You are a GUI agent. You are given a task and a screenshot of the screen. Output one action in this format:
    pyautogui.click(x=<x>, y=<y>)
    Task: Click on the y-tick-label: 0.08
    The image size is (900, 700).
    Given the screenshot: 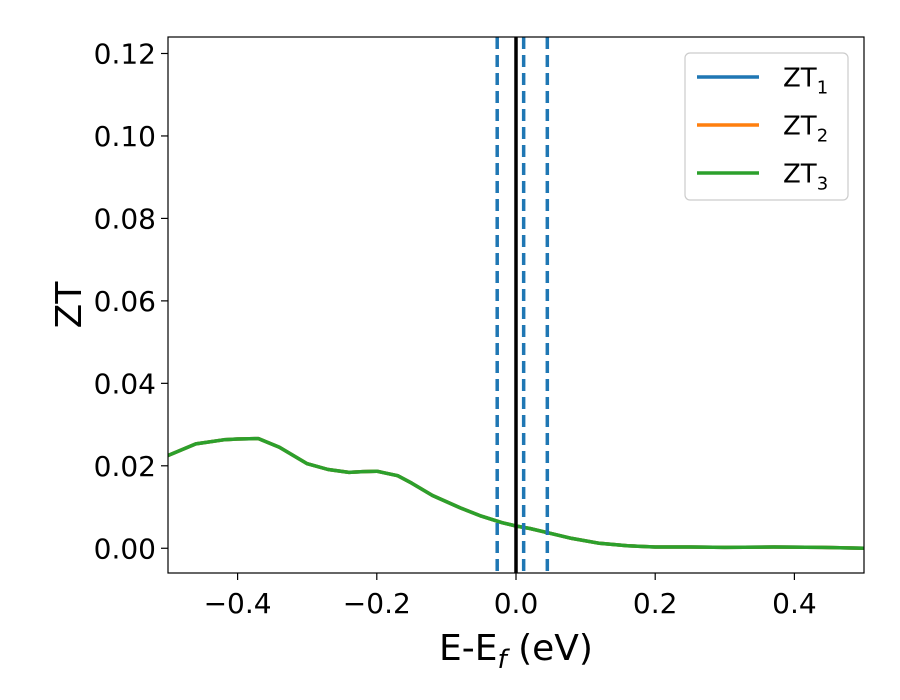 What is the action you would take?
    pyautogui.click(x=125, y=218)
    